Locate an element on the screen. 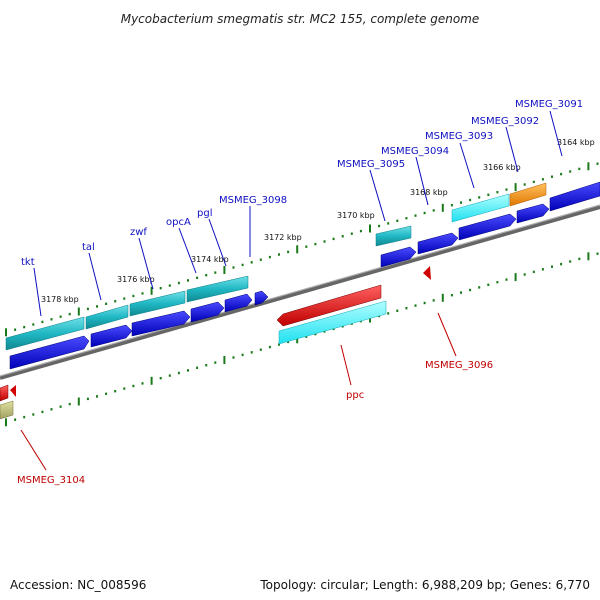 Image resolution: width=600 pixels, height=600 pixels. gene-label: tkt is located at coordinates (28, 262).